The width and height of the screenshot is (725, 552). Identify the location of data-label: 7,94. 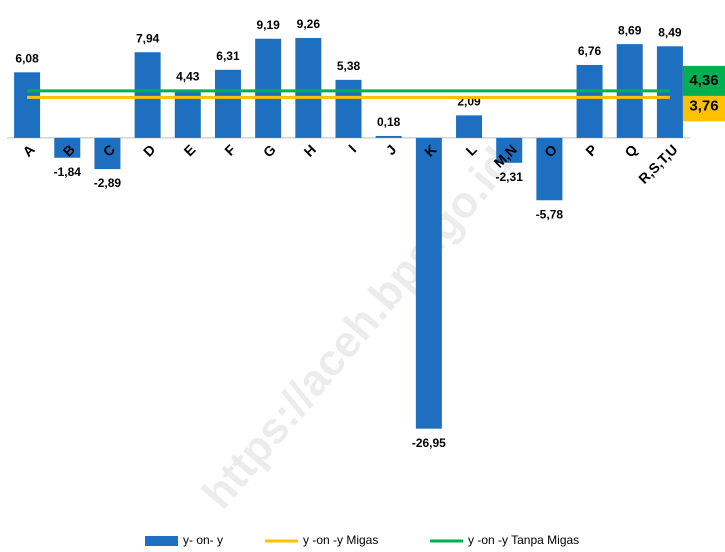
(148, 38).